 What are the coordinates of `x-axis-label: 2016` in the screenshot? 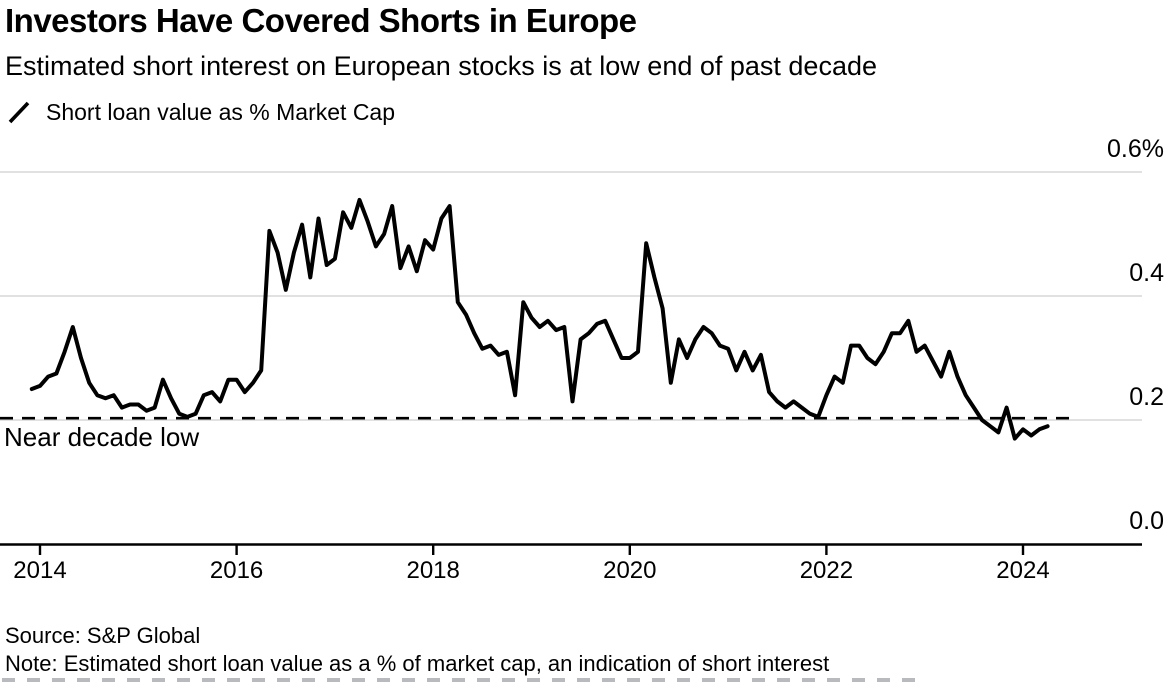 It's located at (236, 570).